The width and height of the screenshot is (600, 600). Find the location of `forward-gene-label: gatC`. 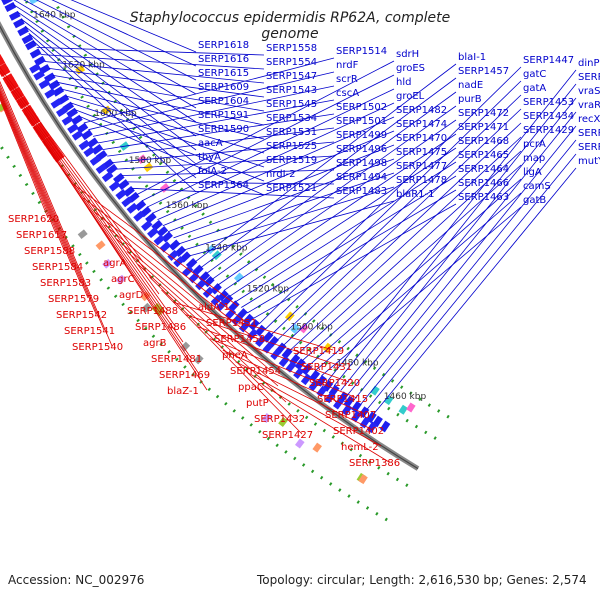

forward-gene-label: gatC is located at coordinates (534, 74).